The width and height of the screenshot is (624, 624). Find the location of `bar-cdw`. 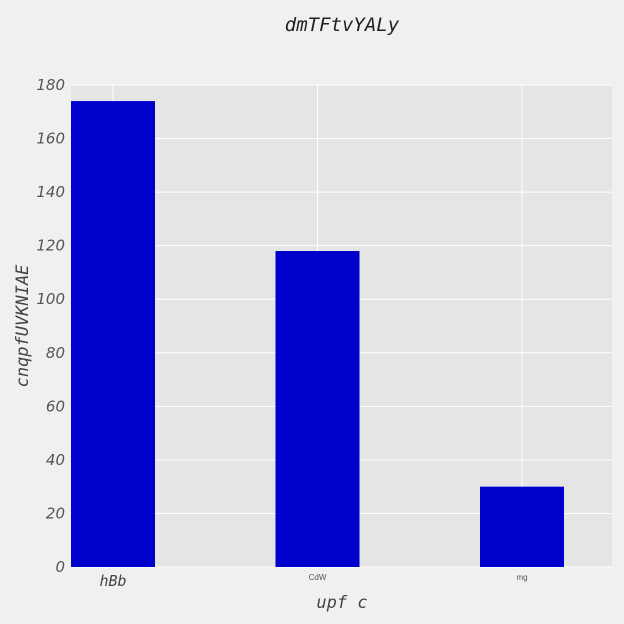

bar-cdw is located at coordinates (317, 409).